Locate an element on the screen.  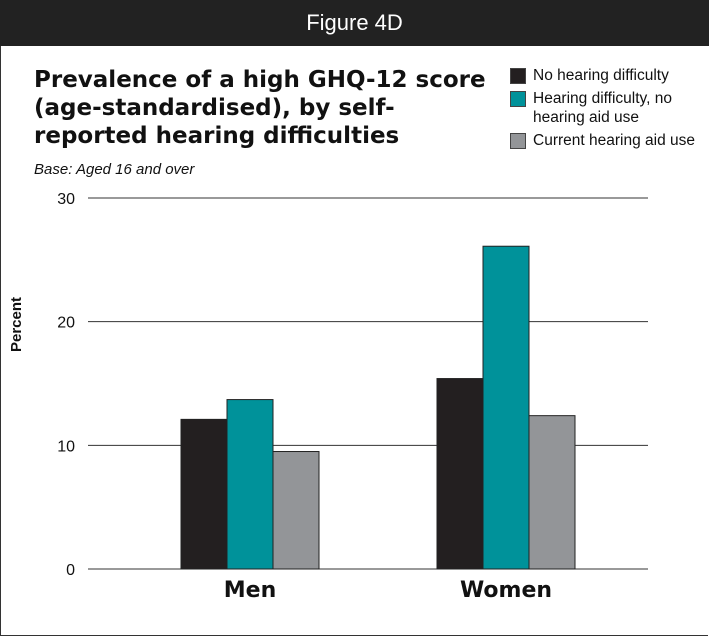
y-tick-label: 20 is located at coordinates (66, 323).